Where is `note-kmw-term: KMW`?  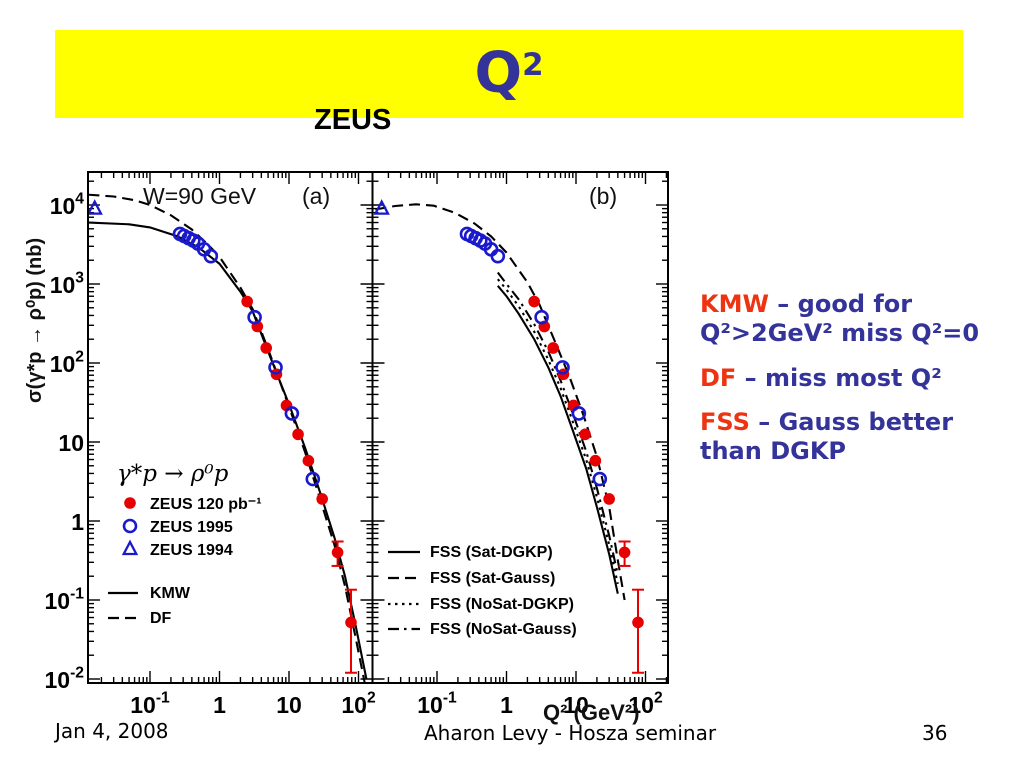 note-kmw-term: KMW is located at coordinates (734, 304).